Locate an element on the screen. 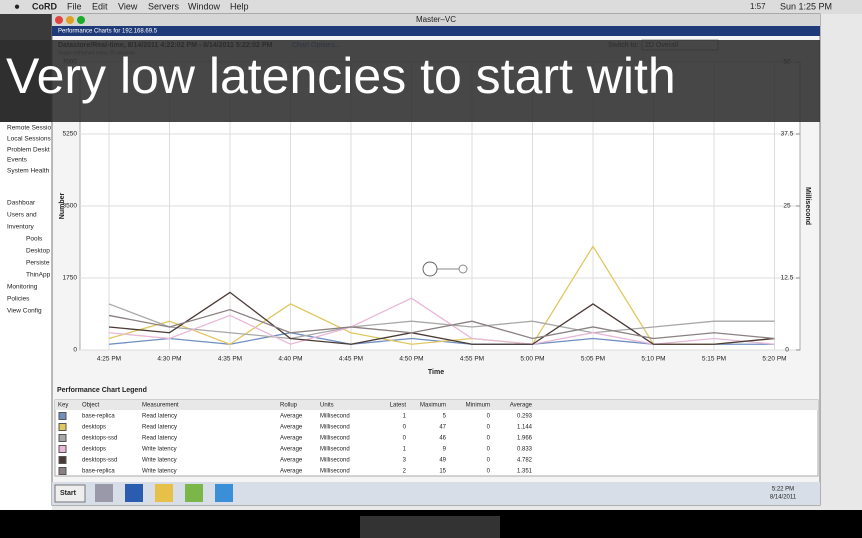 Image resolution: width=862 pixels, height=538 pixels. legend-title: Performance Chart Legend is located at coordinates (102, 390).